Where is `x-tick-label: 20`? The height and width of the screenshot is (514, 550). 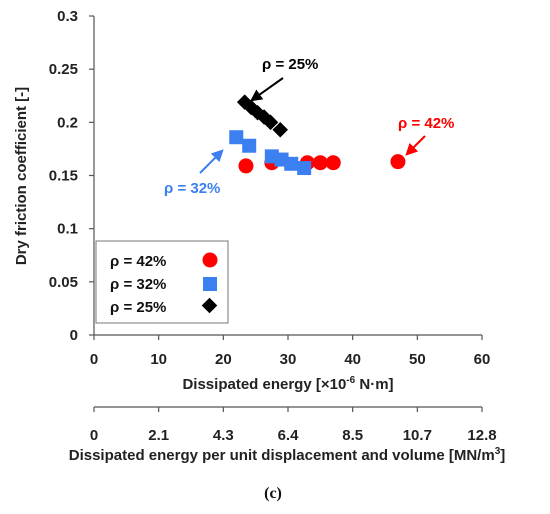
x-tick-label: 20 is located at coordinates (223, 359).